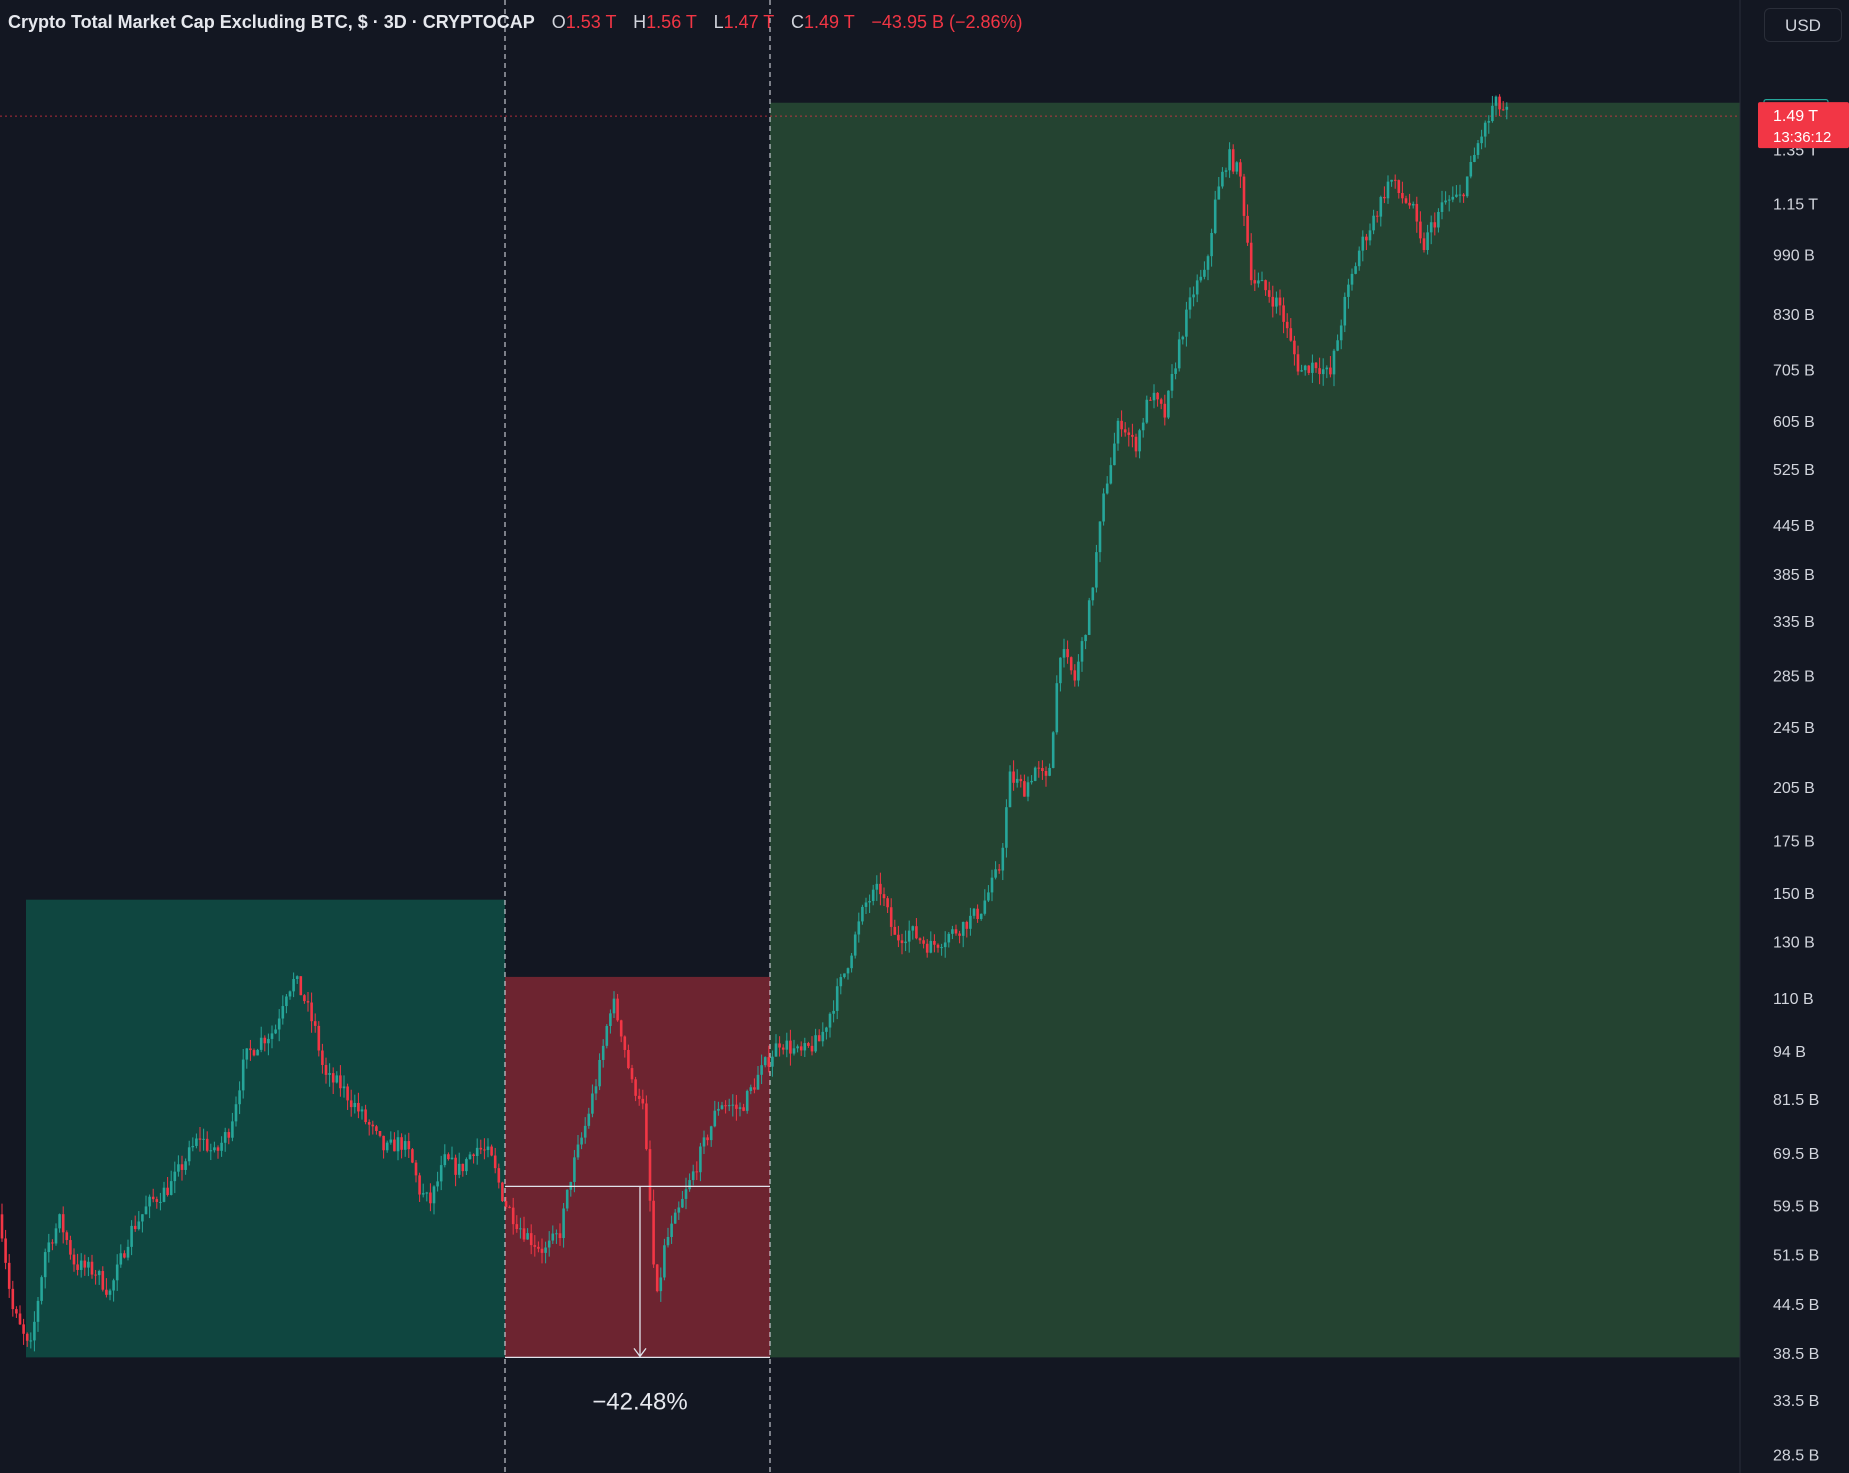  I want to click on price-axis-tick-label: 605 B, so click(1794, 422).